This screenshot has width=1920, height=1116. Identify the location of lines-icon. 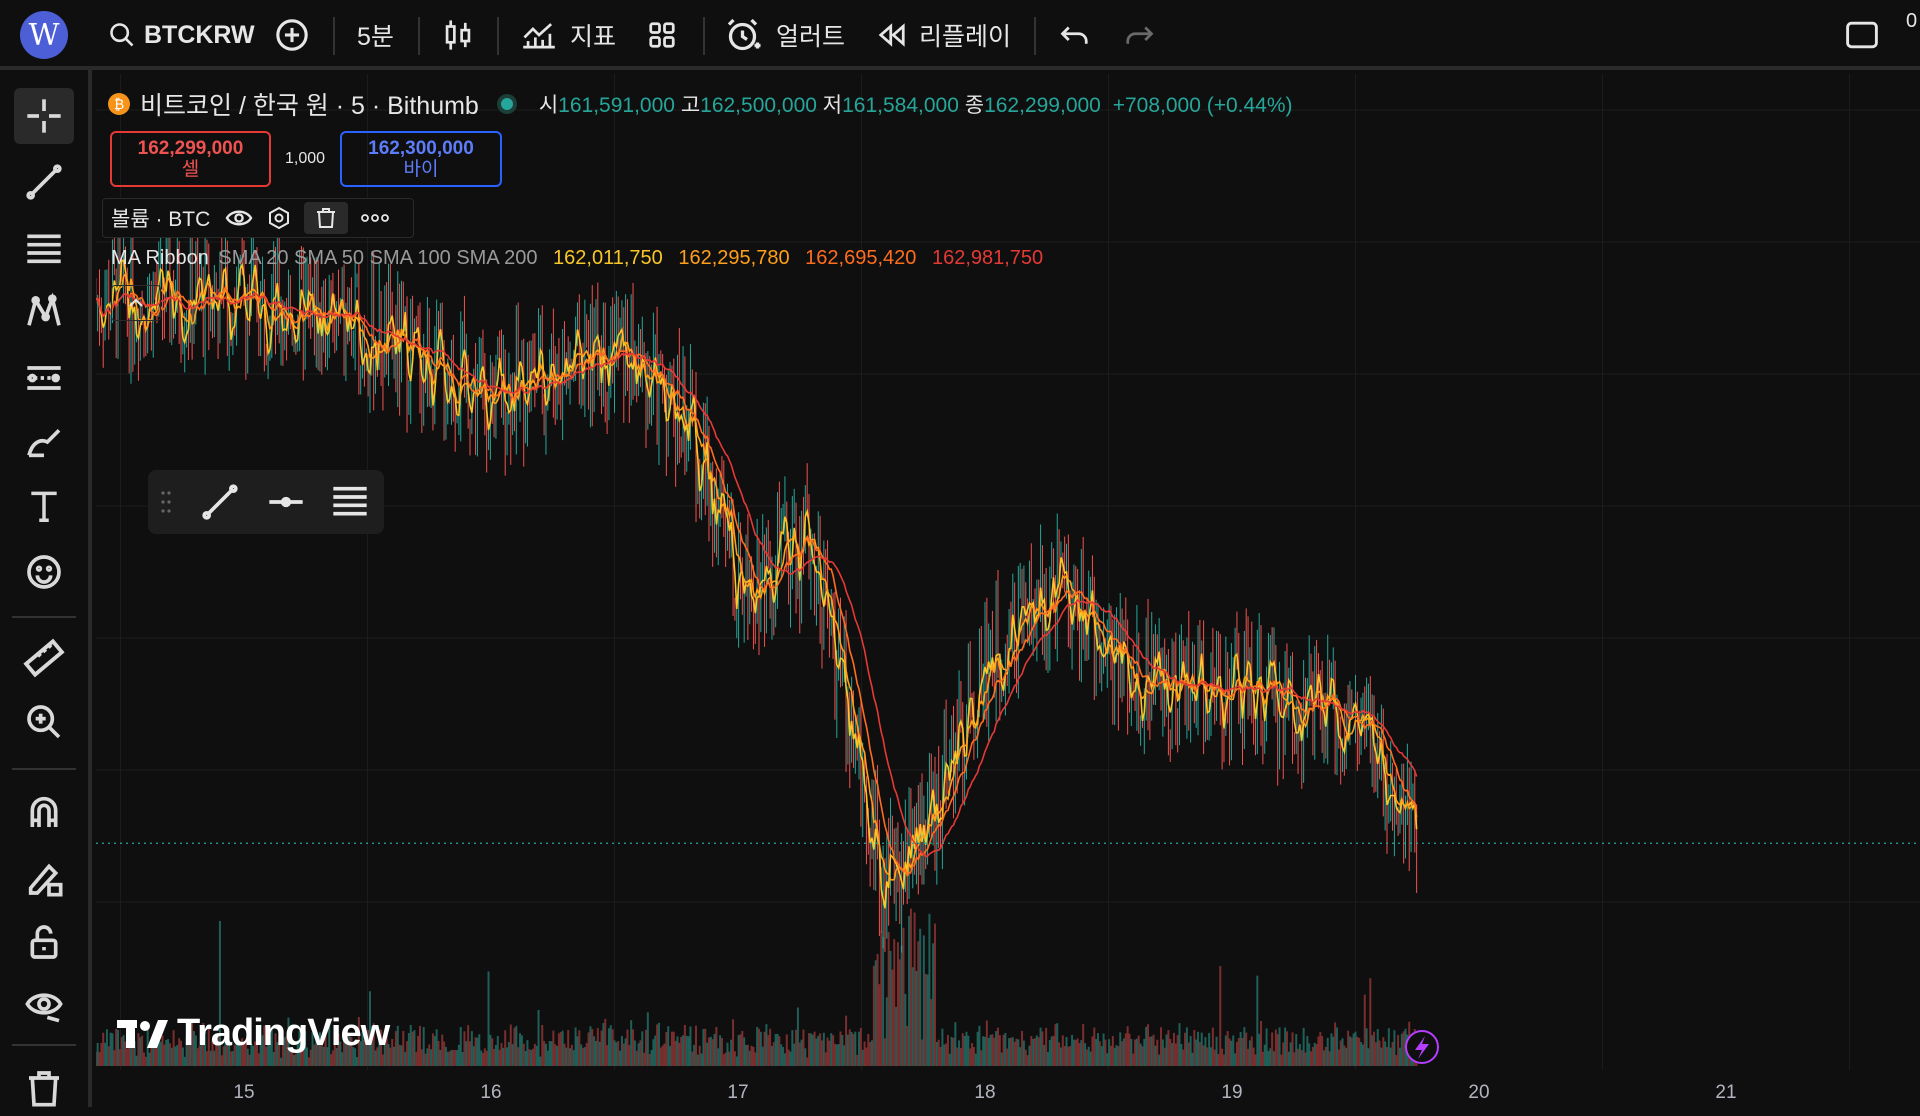
(350, 502).